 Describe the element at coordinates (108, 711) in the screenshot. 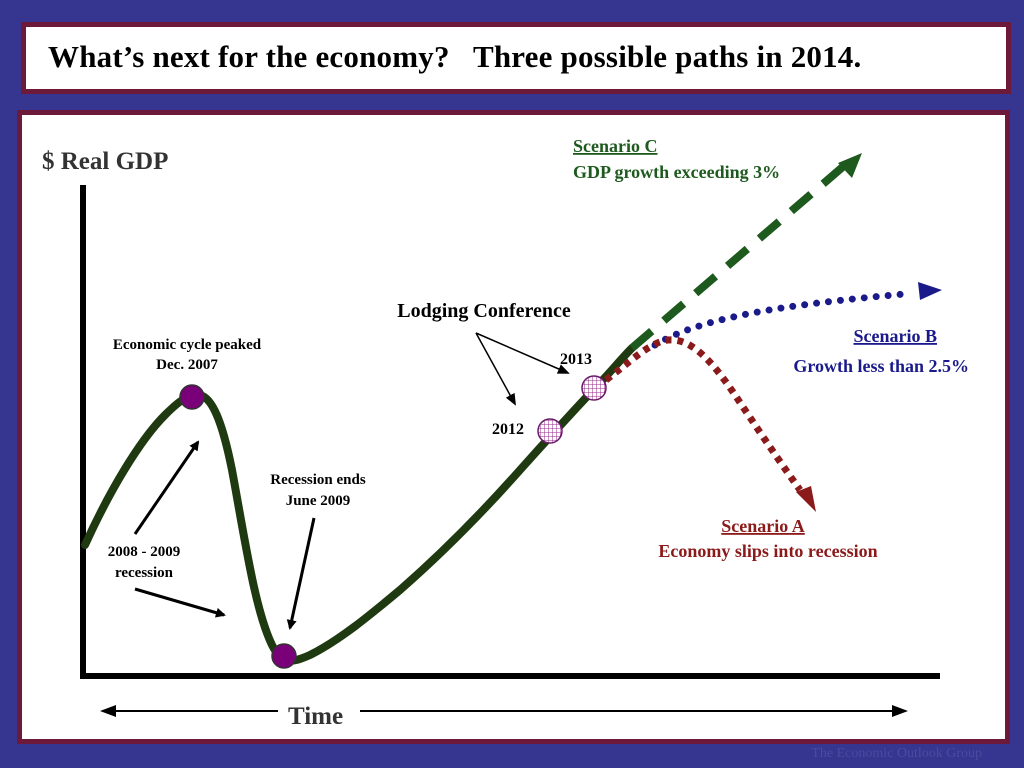

I see `time-arrow-left-head` at that location.